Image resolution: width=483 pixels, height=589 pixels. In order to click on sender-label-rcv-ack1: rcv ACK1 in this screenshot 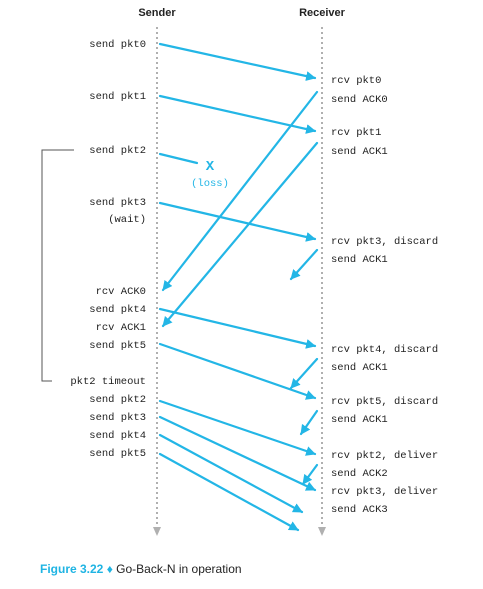, I will do `click(121, 328)`.